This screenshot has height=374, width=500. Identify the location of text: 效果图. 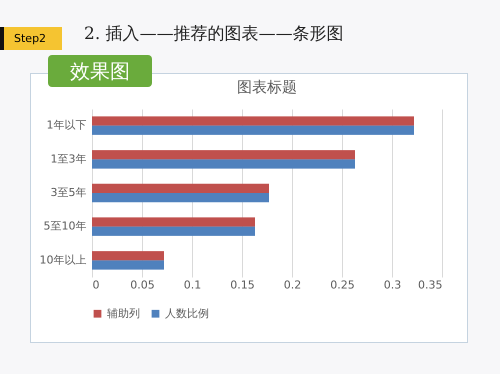
(100, 71).